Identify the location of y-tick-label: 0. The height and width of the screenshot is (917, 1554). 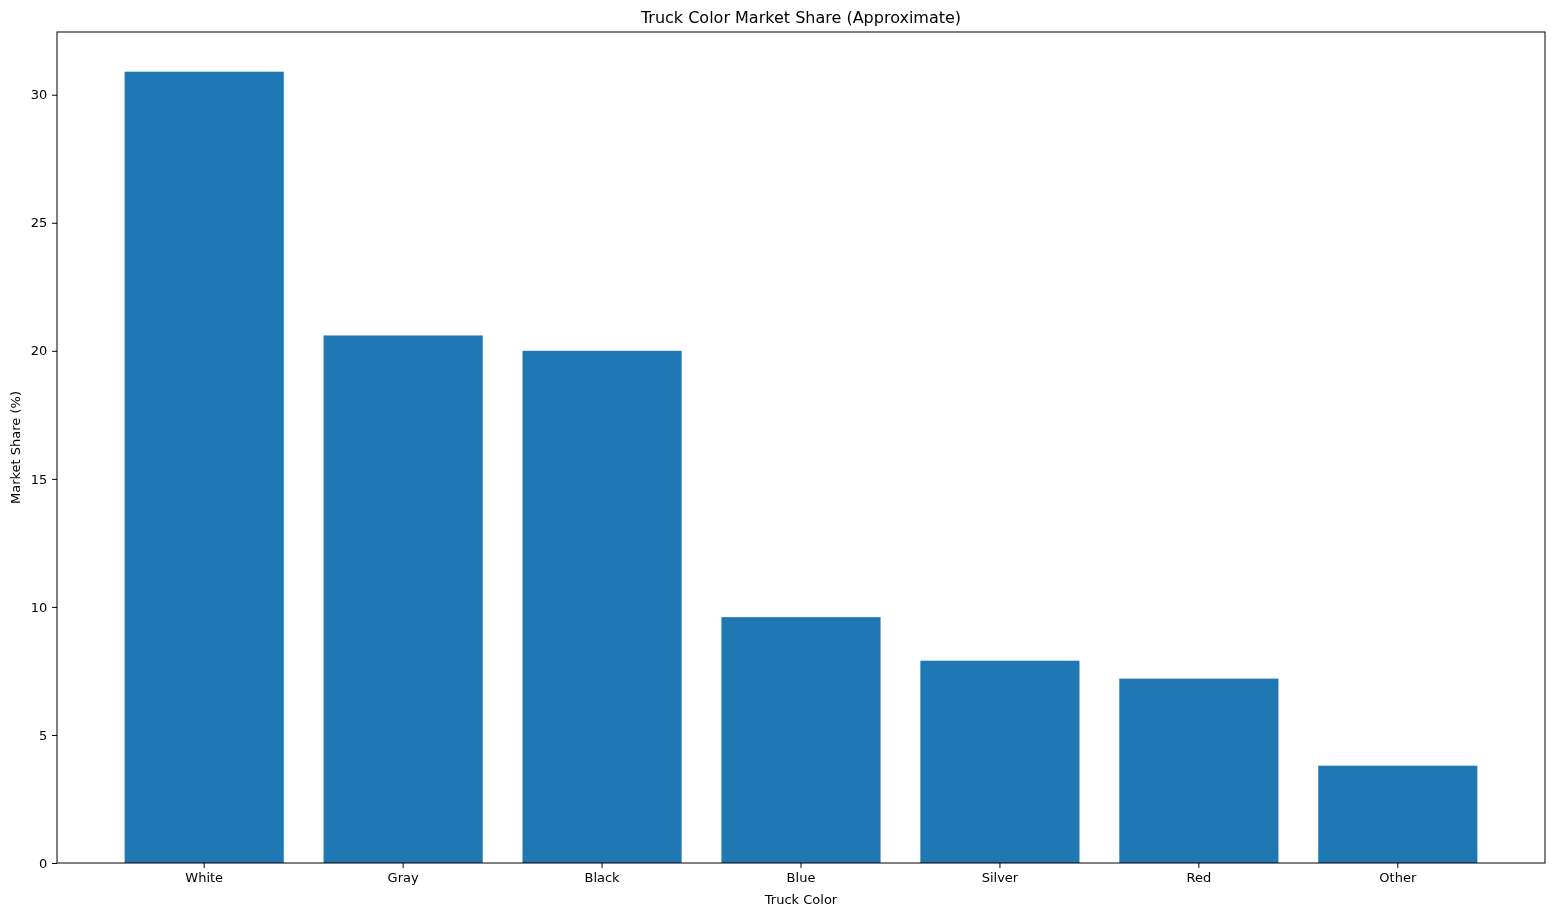
(43, 863).